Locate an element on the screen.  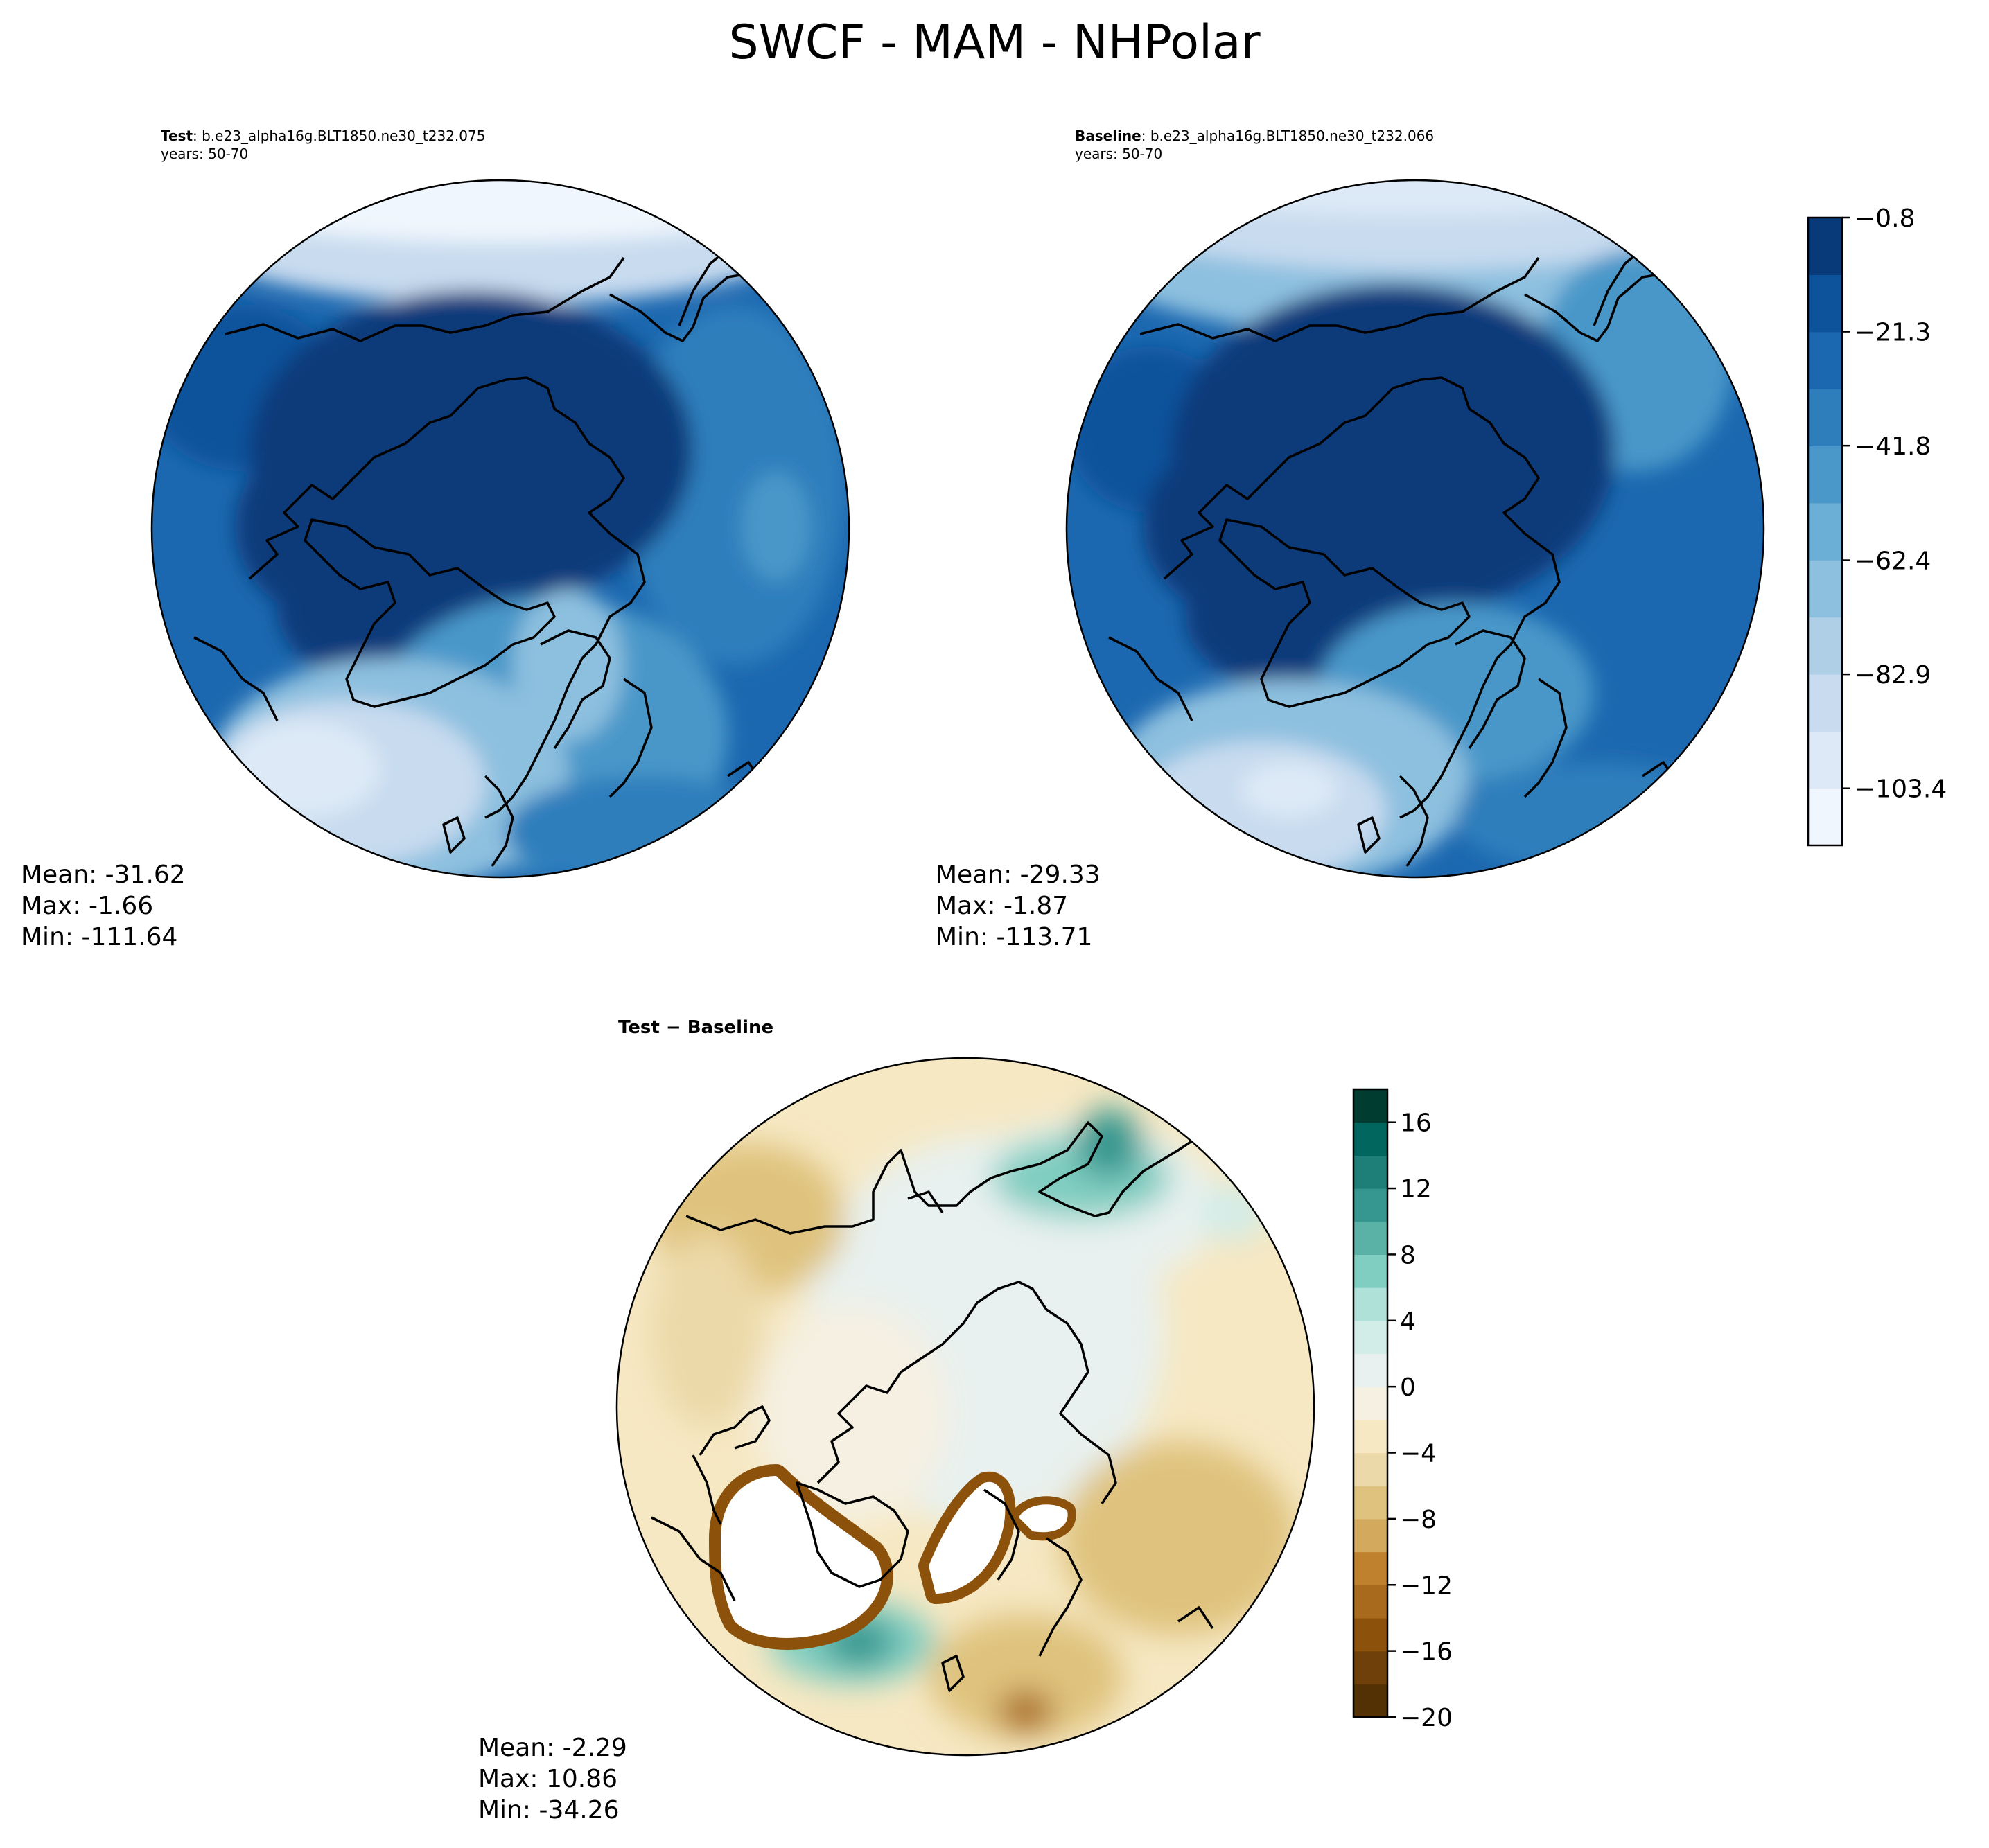
diff-map is located at coordinates (965, 1406).